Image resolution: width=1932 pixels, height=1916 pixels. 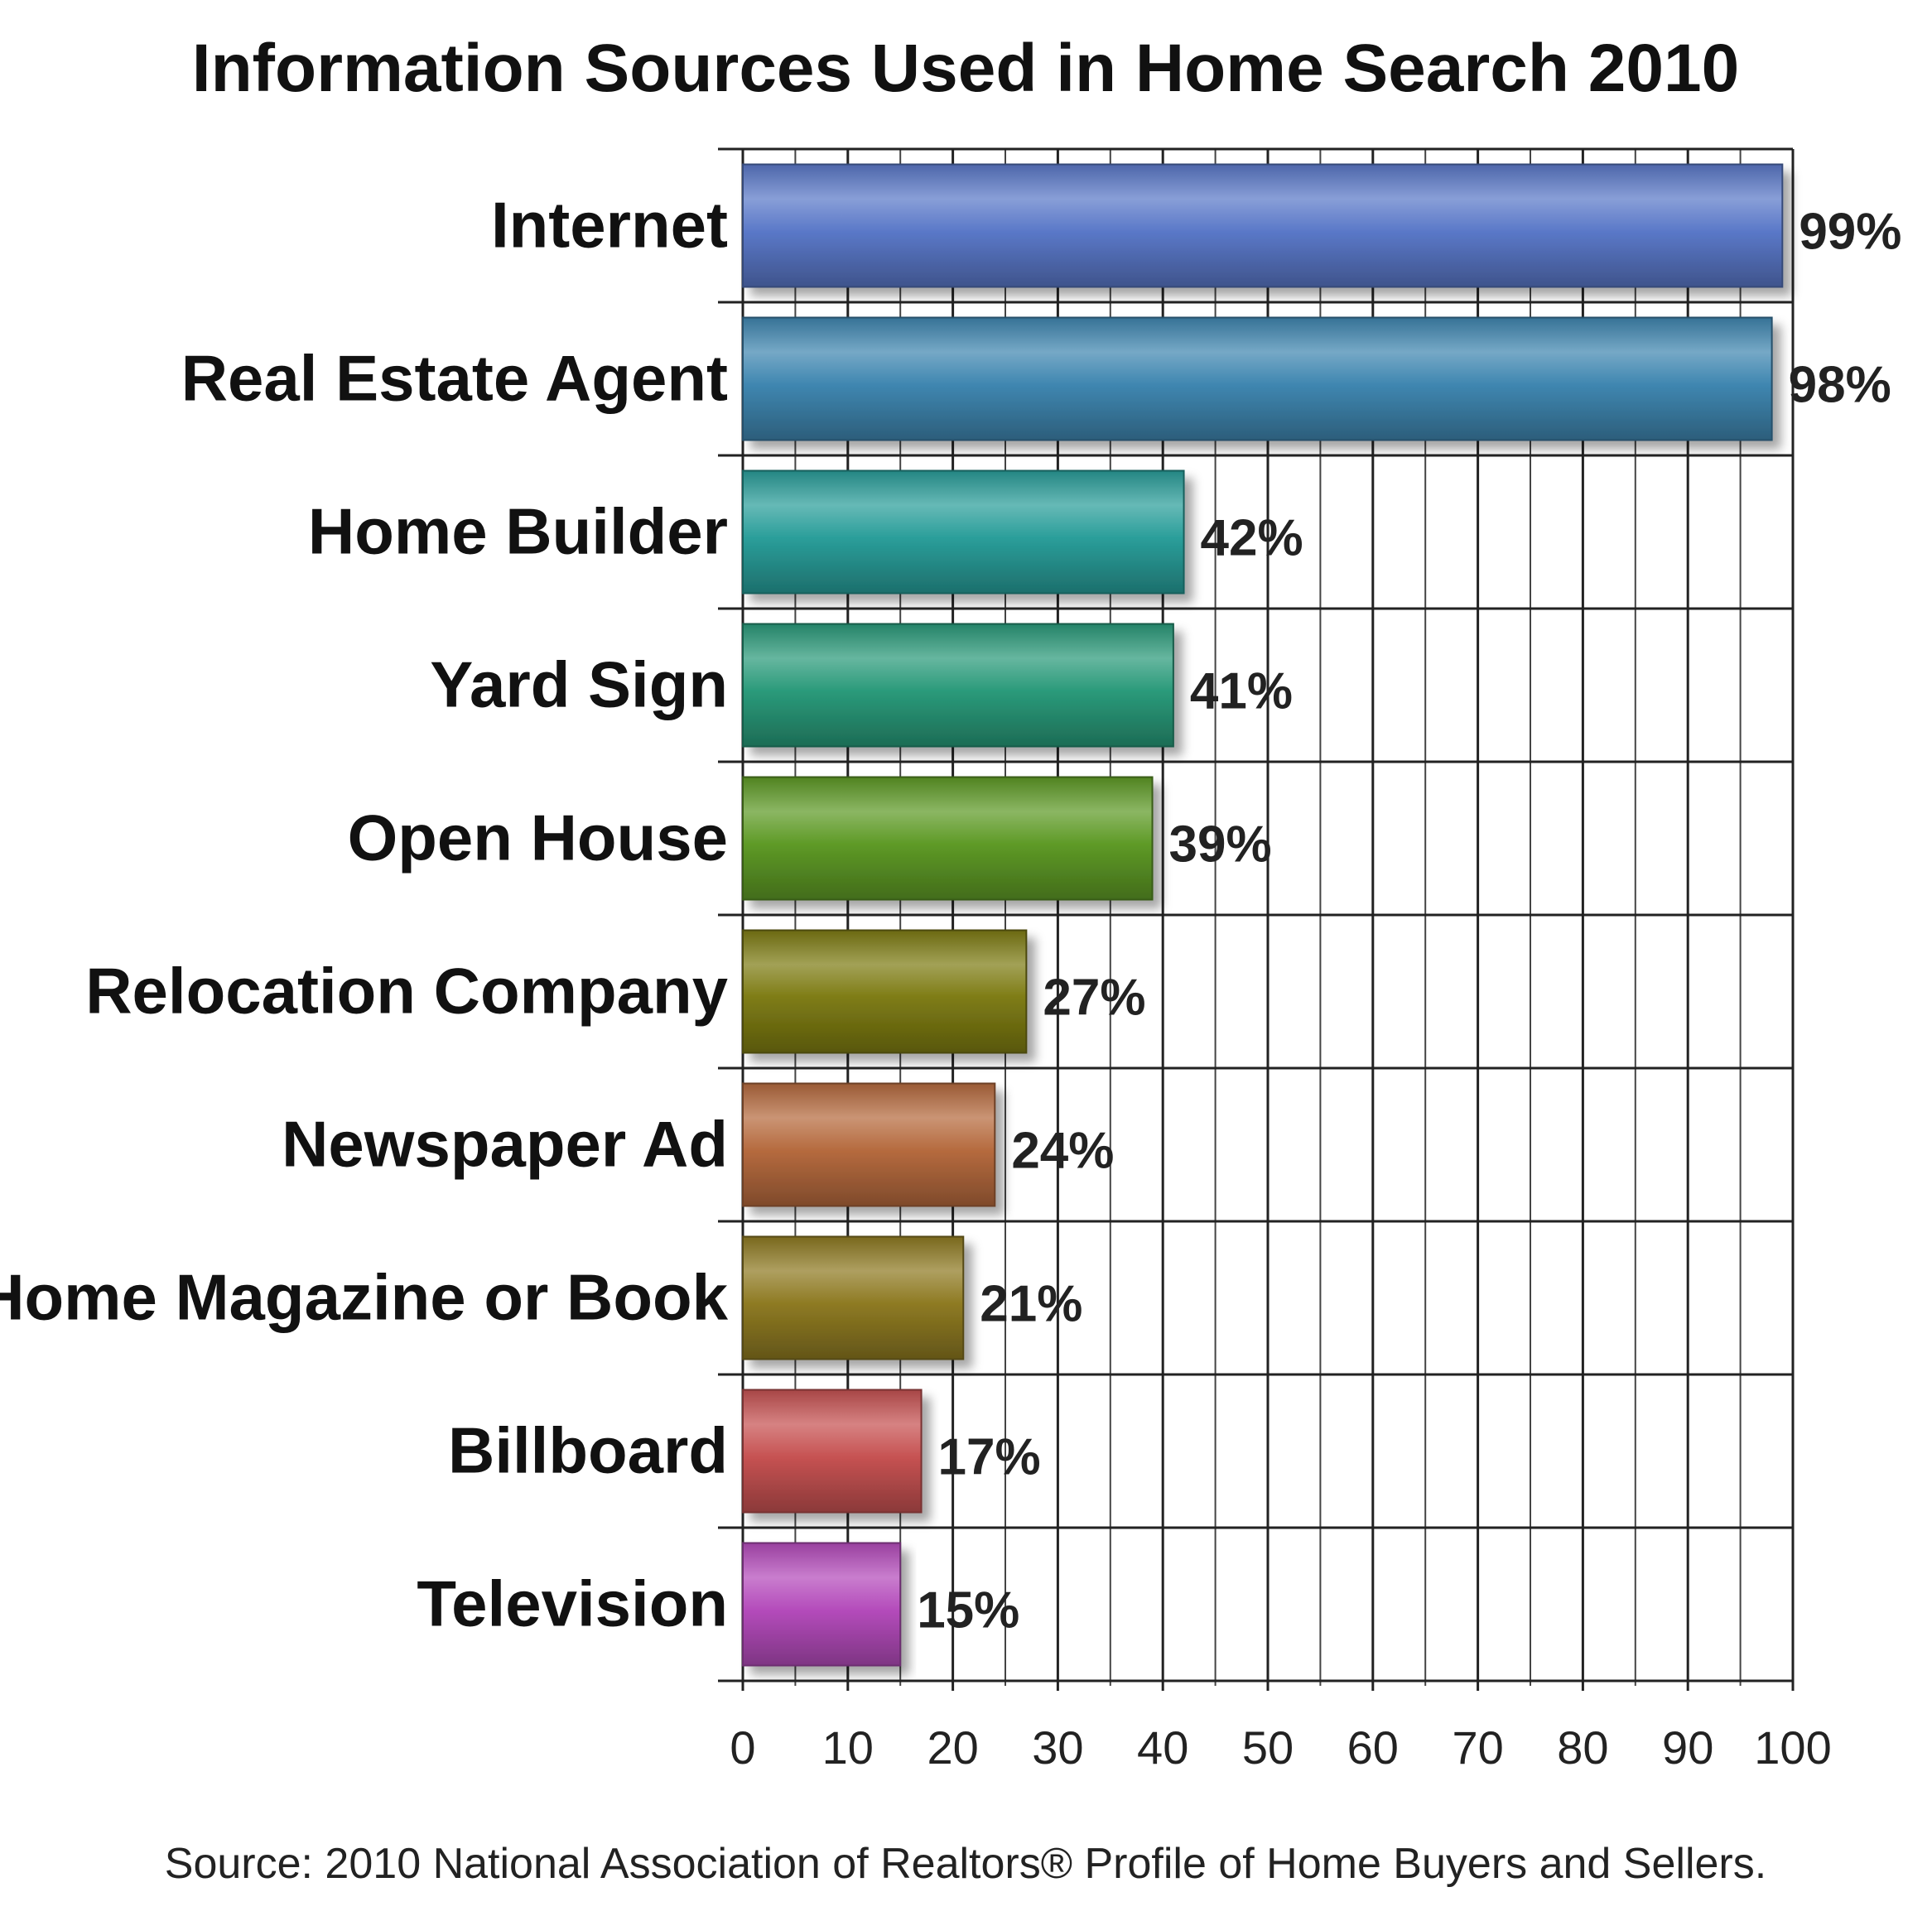 I want to click on category-label-0: Internet, so click(x=609, y=225).